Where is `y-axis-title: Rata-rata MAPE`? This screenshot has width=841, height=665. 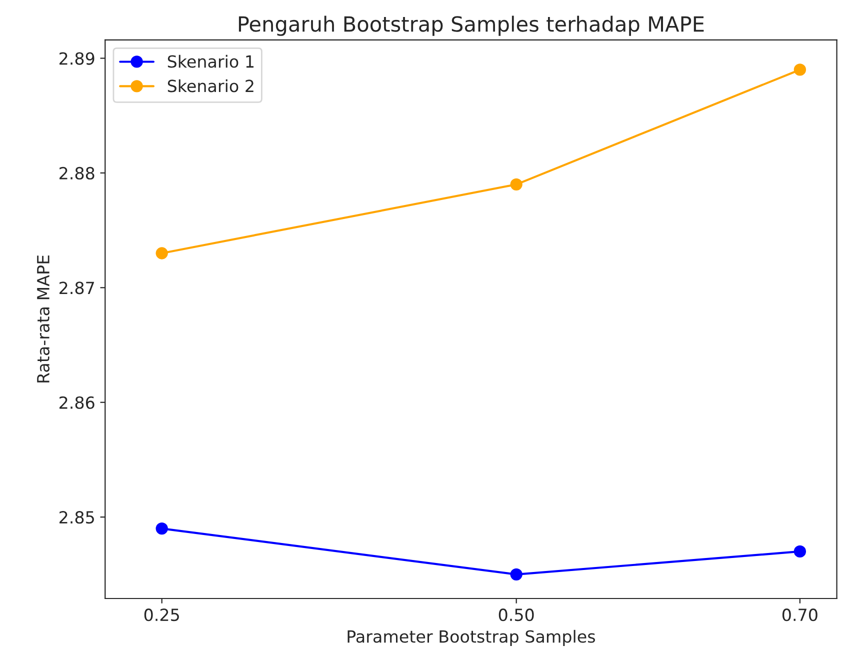
y-axis-title: Rata-rata MAPE is located at coordinates (43, 318).